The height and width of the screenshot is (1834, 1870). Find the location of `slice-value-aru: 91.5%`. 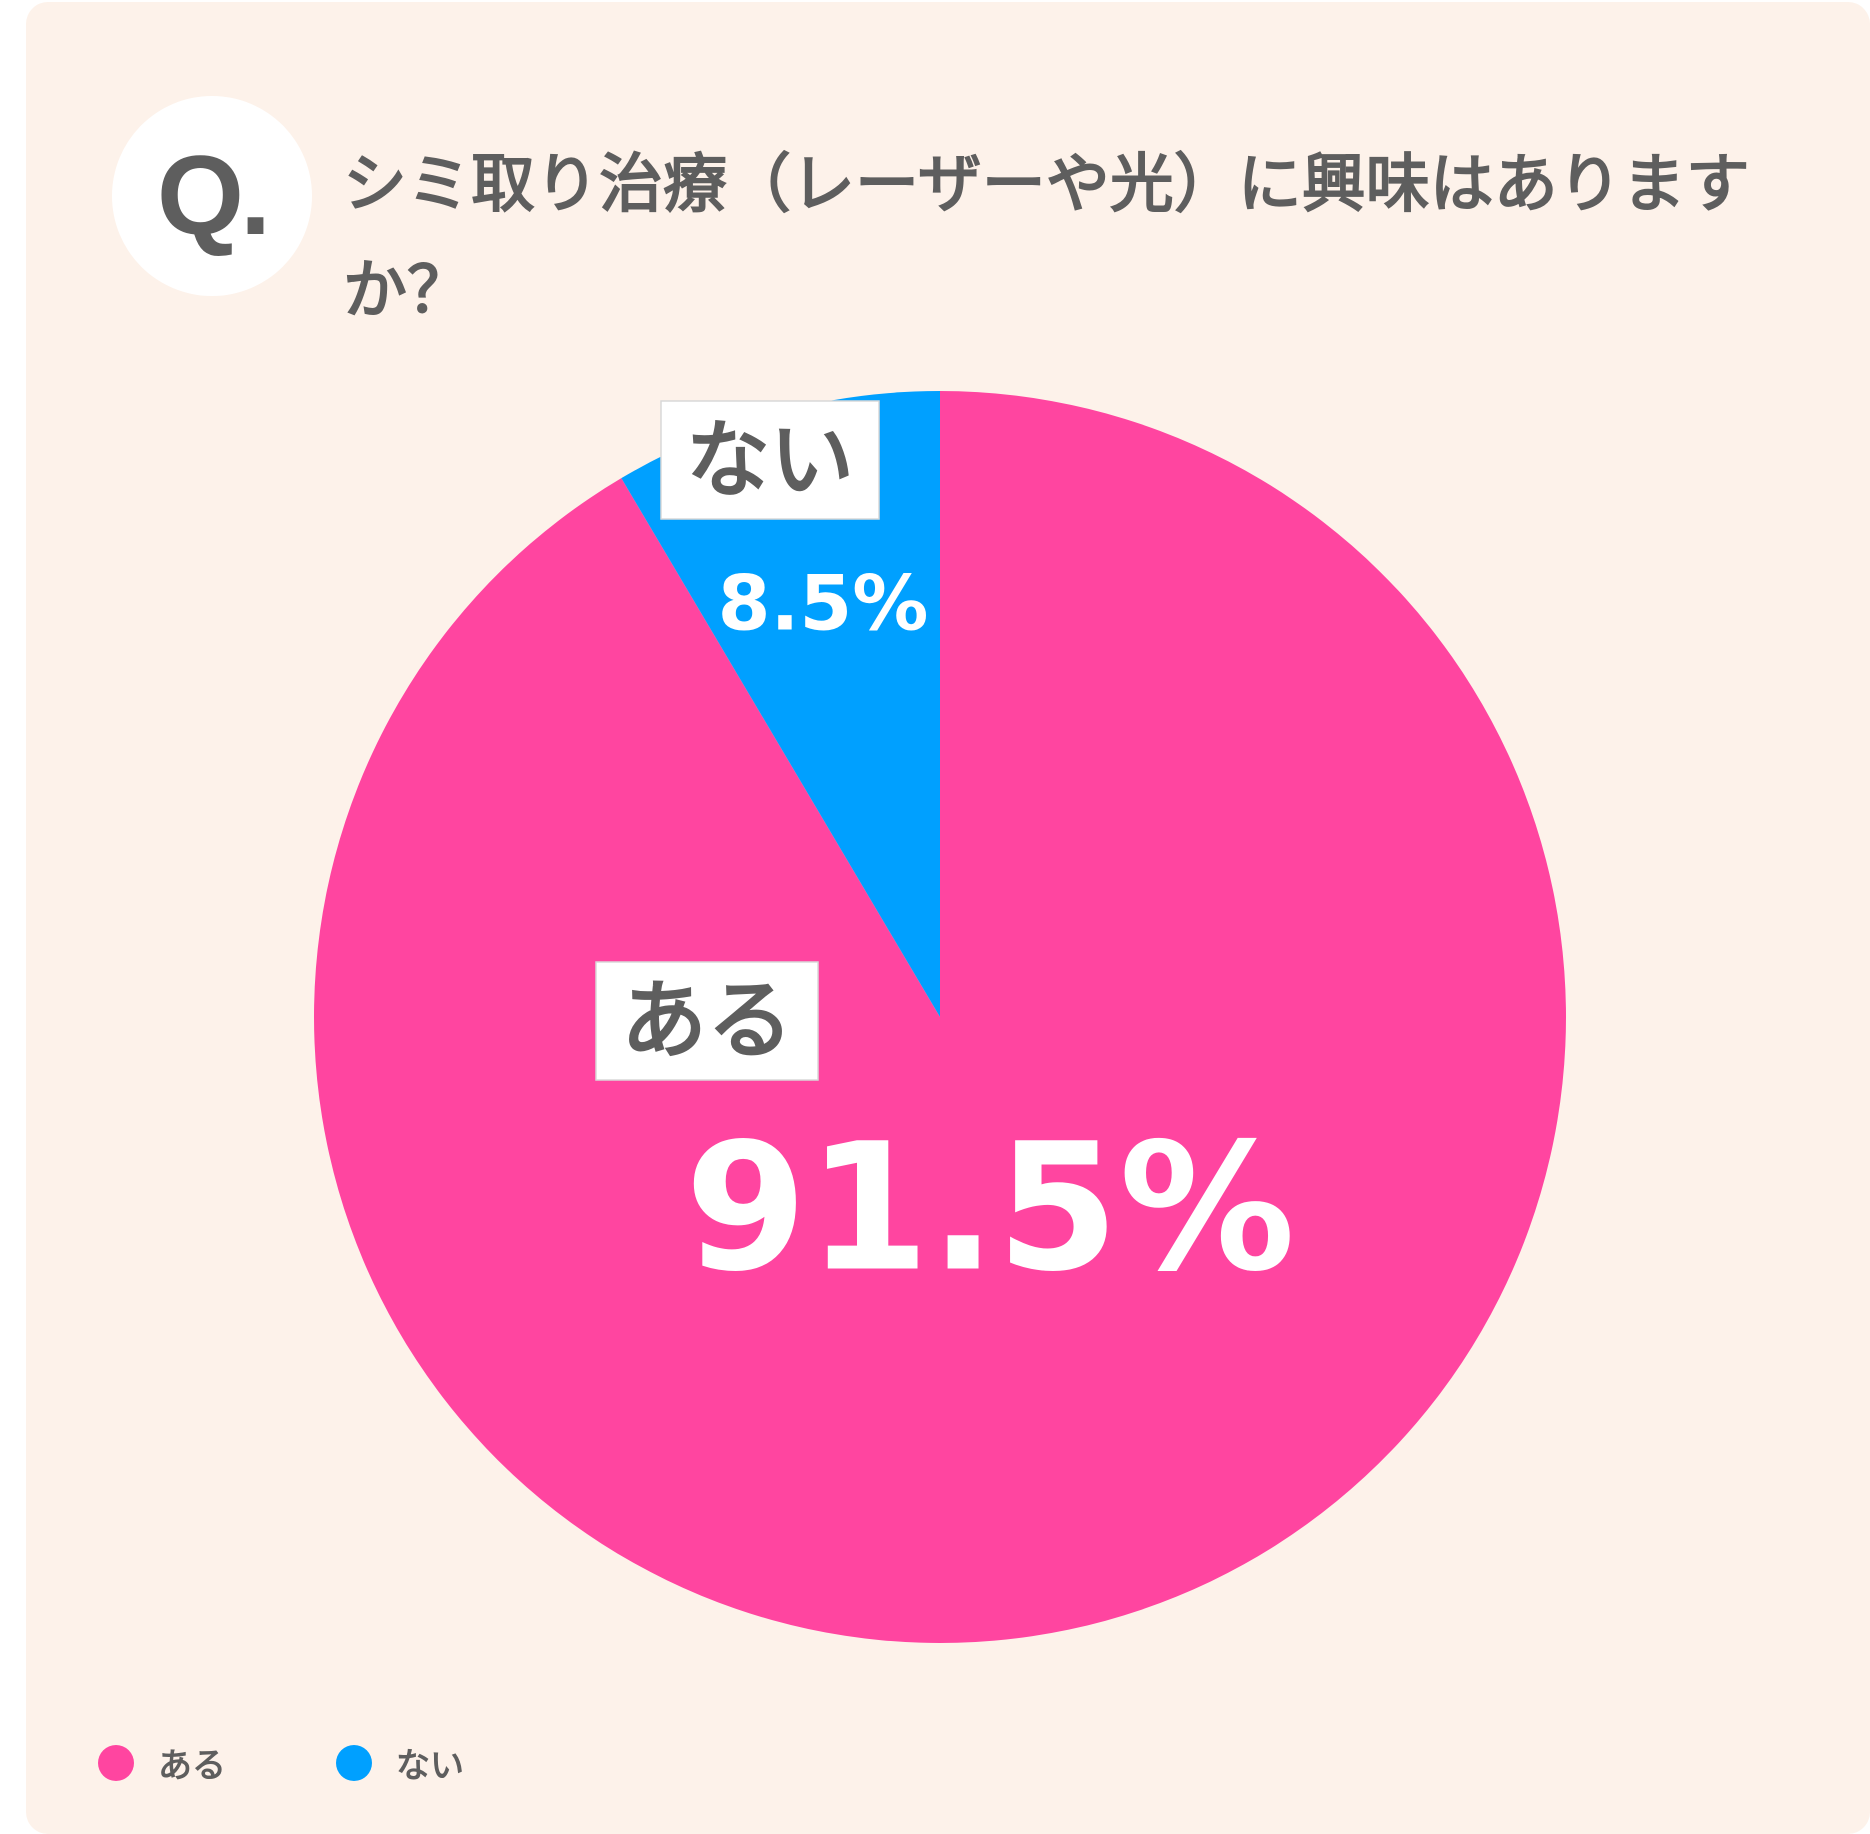

slice-value-aru: 91.5% is located at coordinates (990, 1208).